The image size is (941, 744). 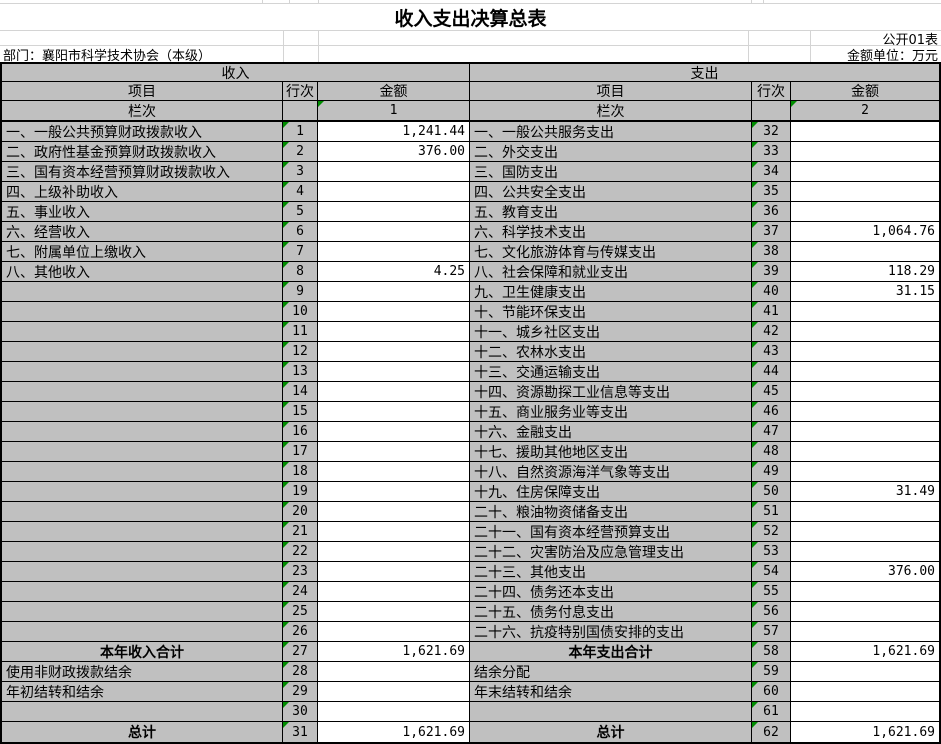 I want to click on expenditure-item-cell: 二十一、国有资本经营预算支出, so click(x=611, y=531).